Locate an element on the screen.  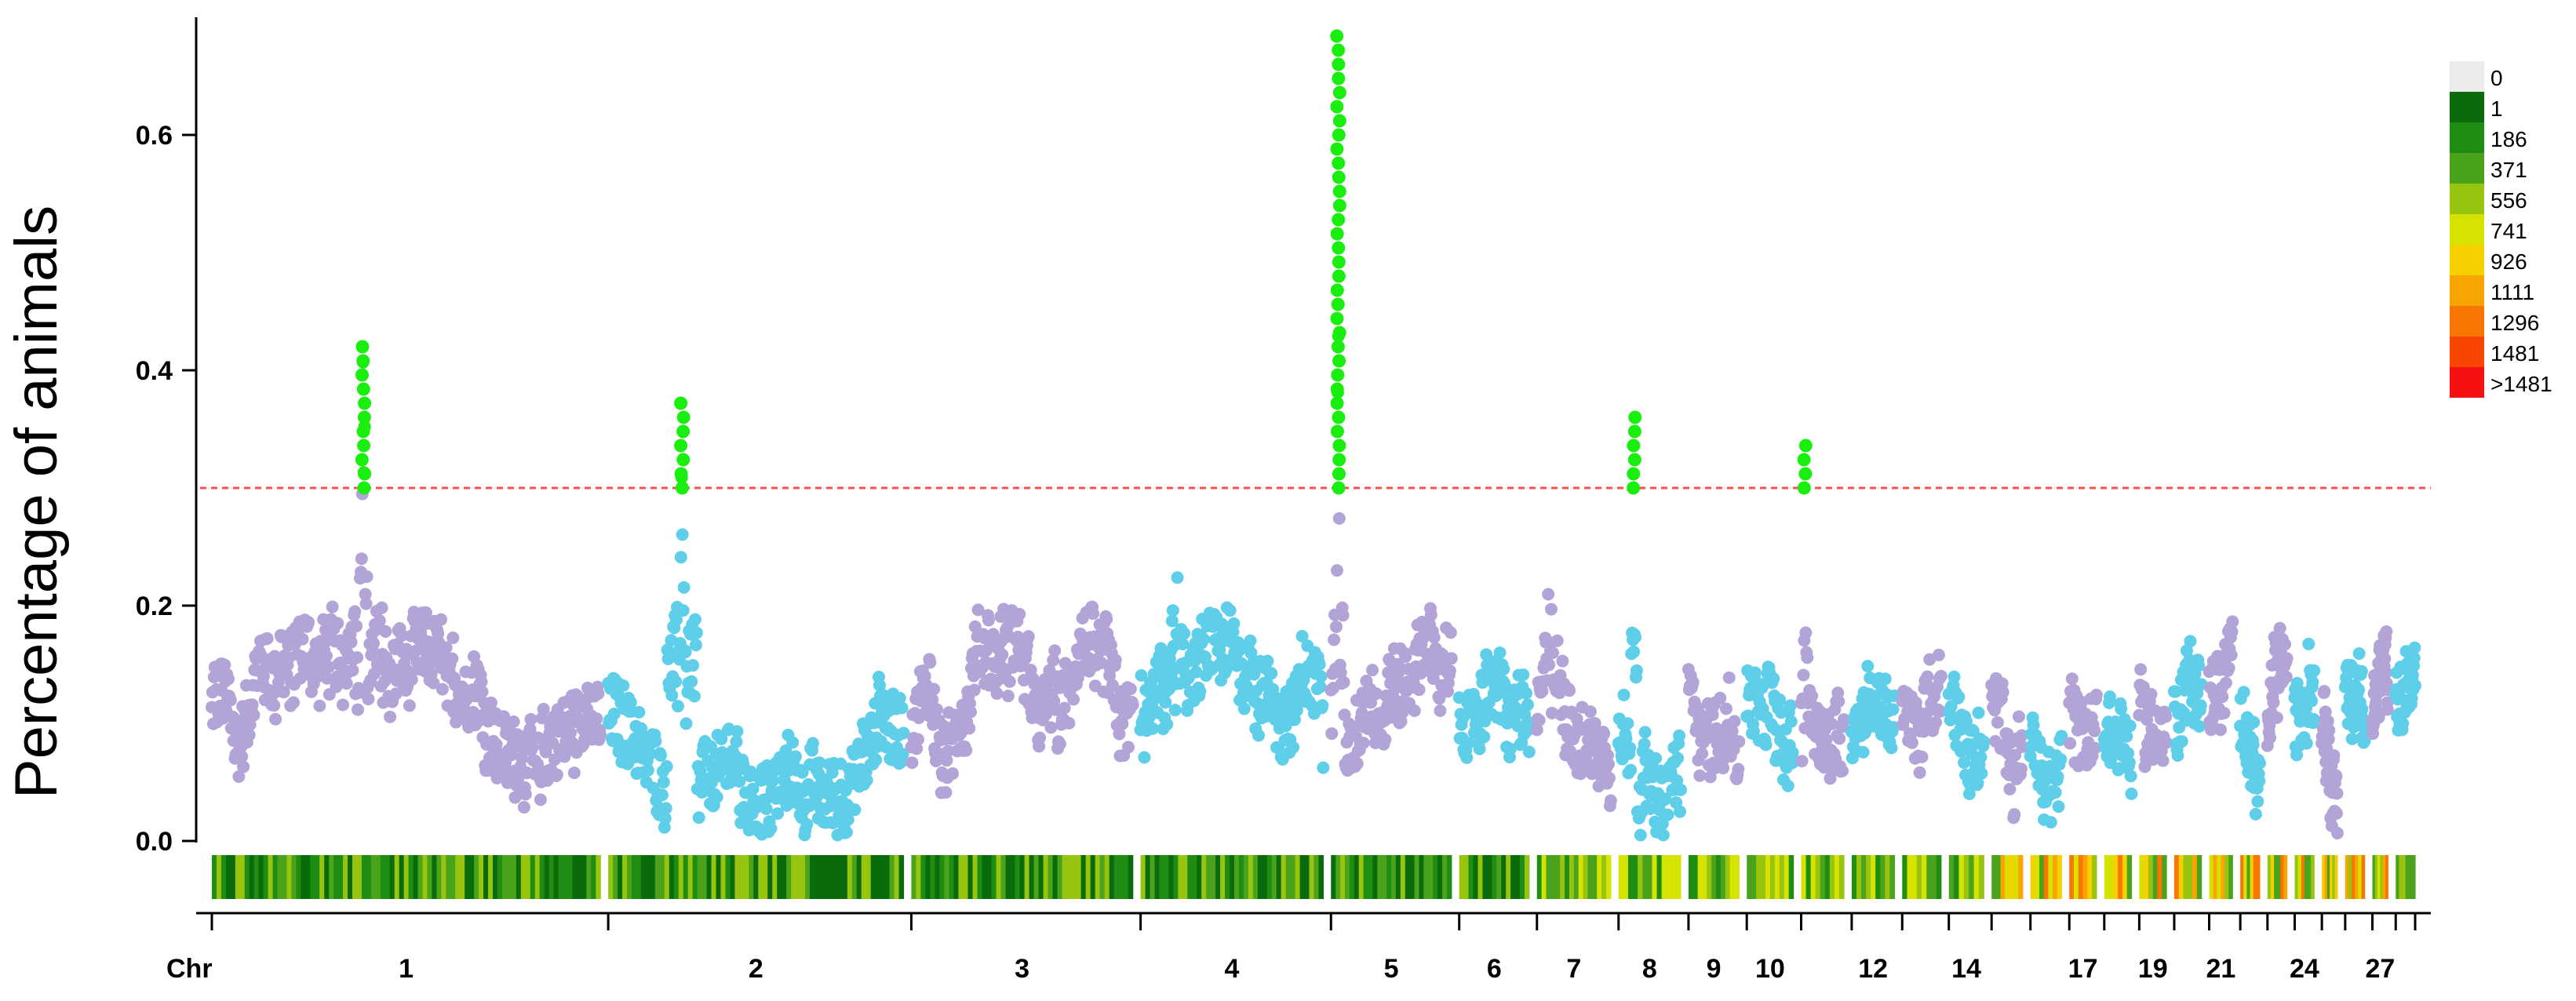
chromosome-5-points is located at coordinates (1391, 403).